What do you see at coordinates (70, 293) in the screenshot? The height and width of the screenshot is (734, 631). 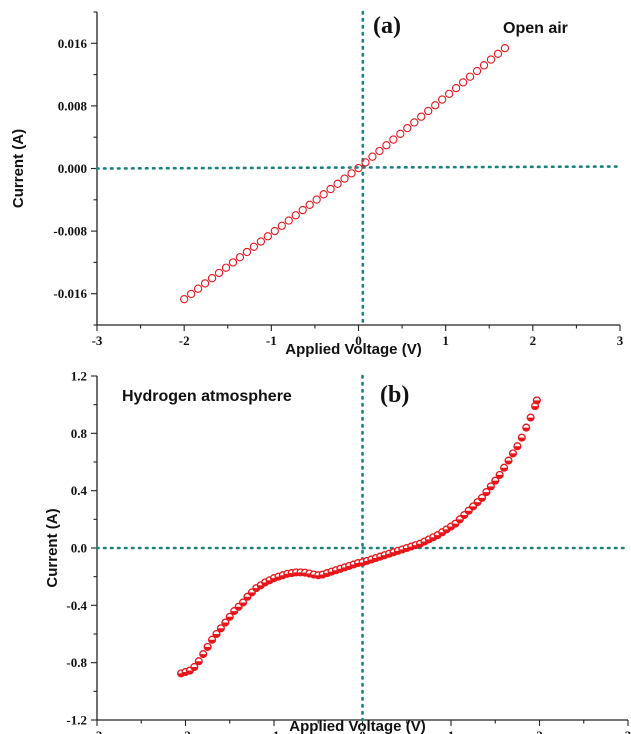 I see `y-tick-label: -0.016` at bounding box center [70, 293].